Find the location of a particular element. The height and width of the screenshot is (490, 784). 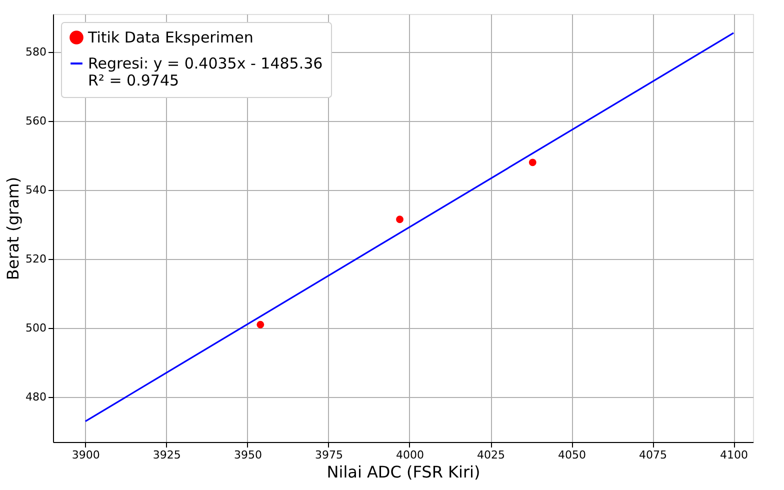

legend-label: Regresi: y = 0.4035x - 1485.36 R² = 0.9745 is located at coordinates (205, 72).